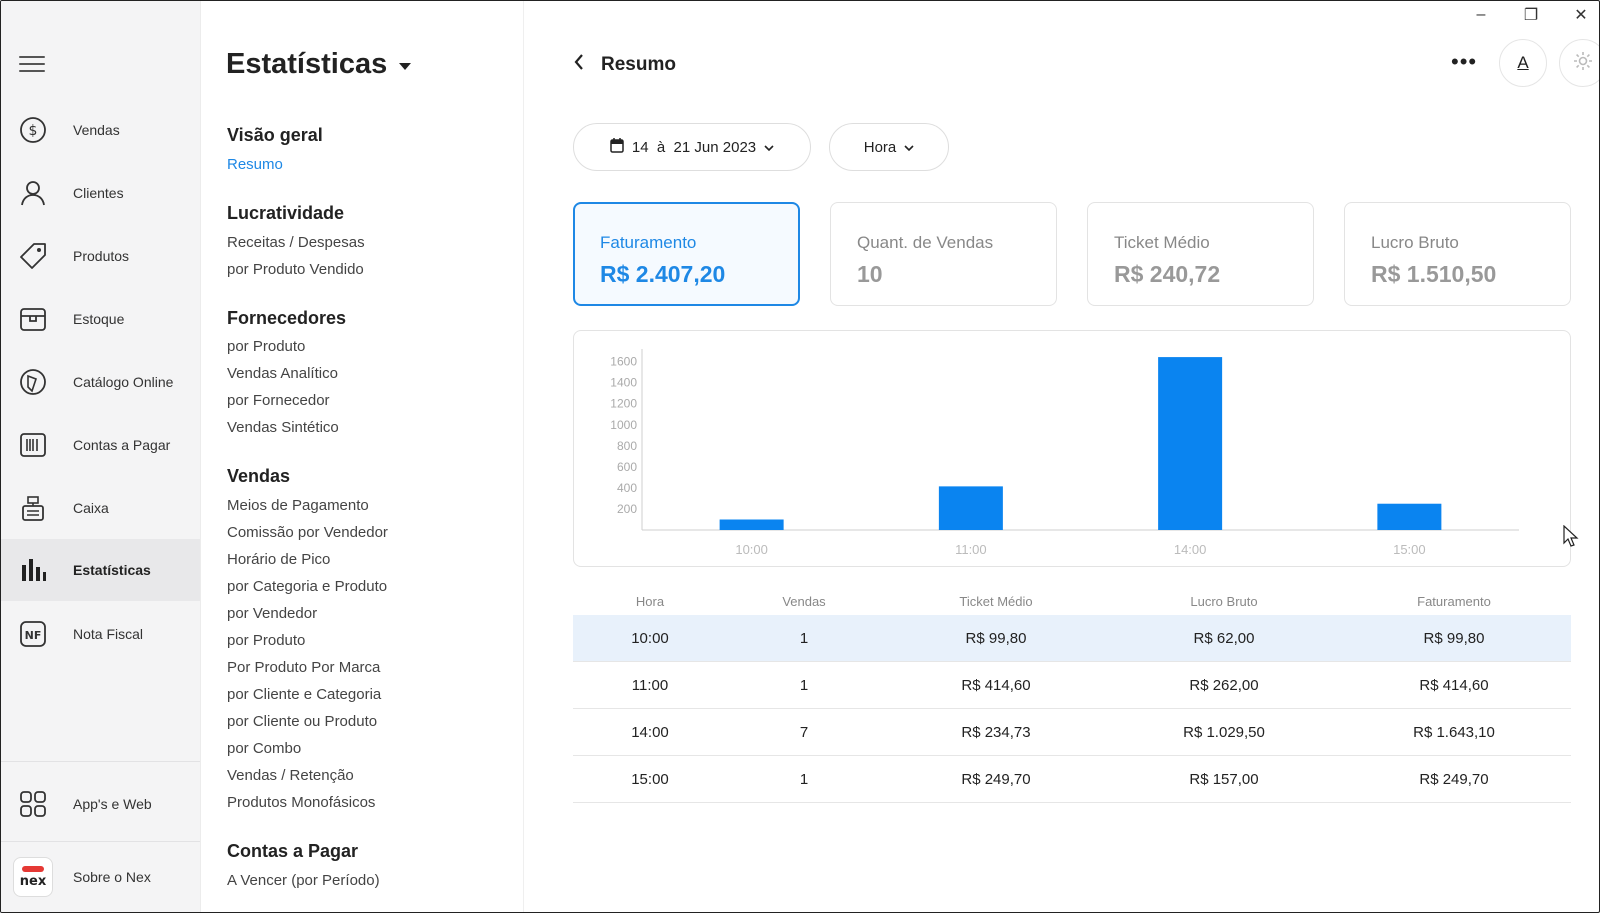 This screenshot has height=913, width=1600. I want to click on column-header: Faturamento, so click(1454, 601).